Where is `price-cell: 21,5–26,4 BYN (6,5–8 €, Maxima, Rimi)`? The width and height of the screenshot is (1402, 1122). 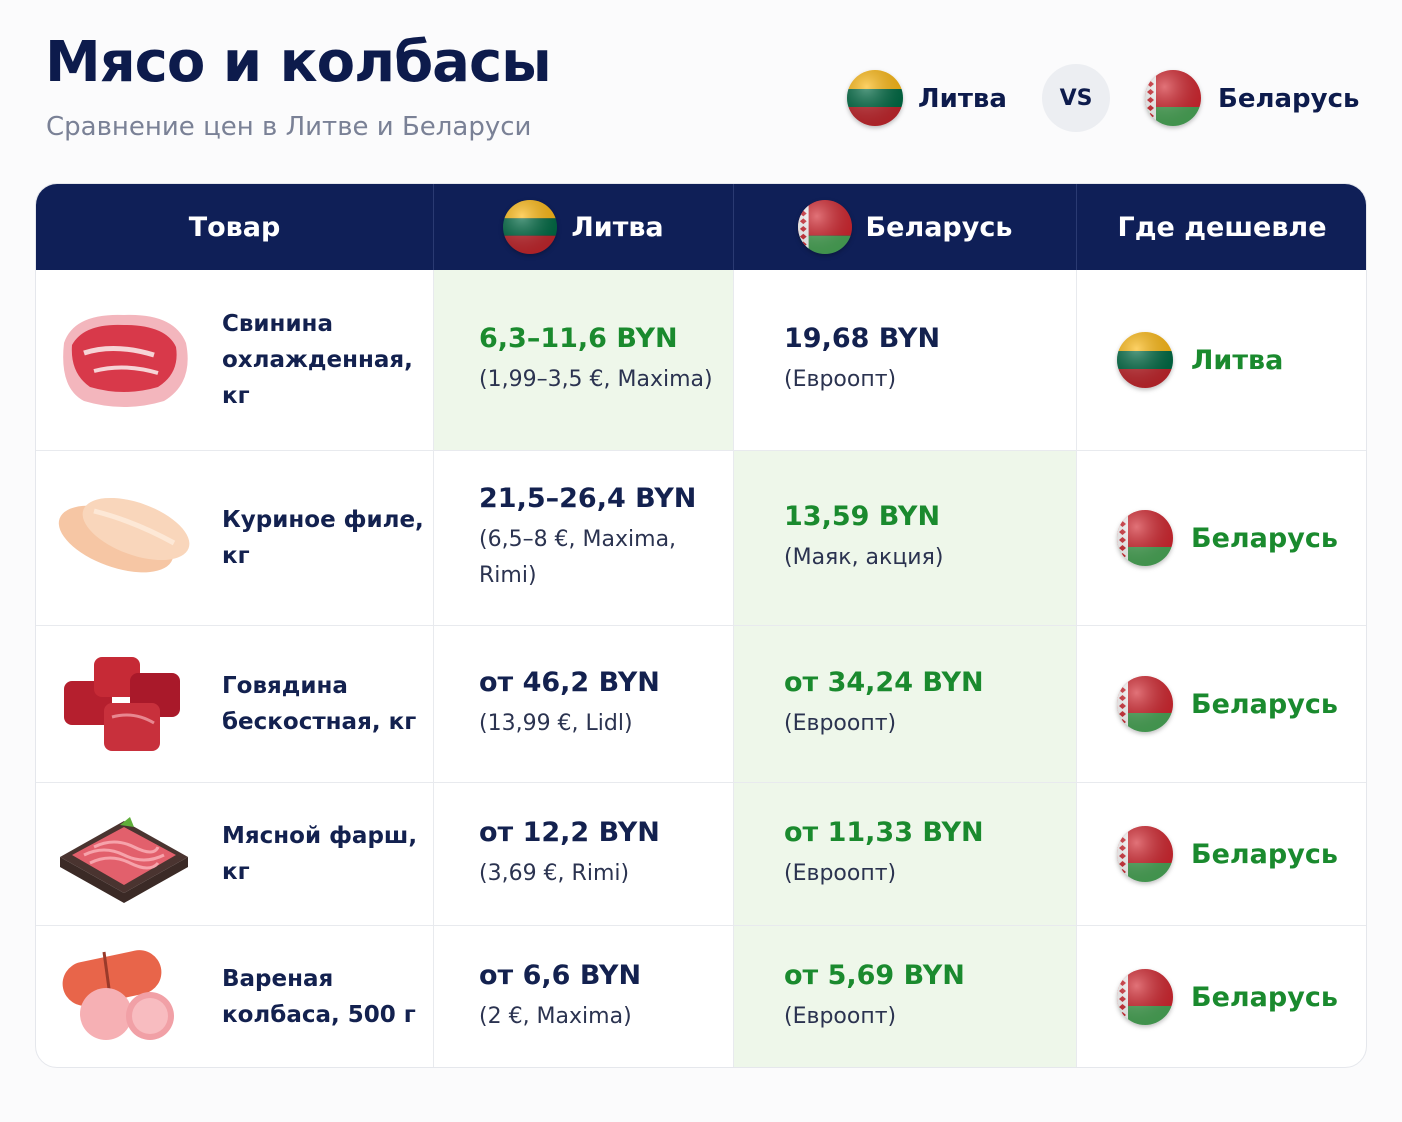 price-cell: 21,5–26,4 BYN (6,5–8 €, Maxima, Rimi) is located at coordinates (584, 538).